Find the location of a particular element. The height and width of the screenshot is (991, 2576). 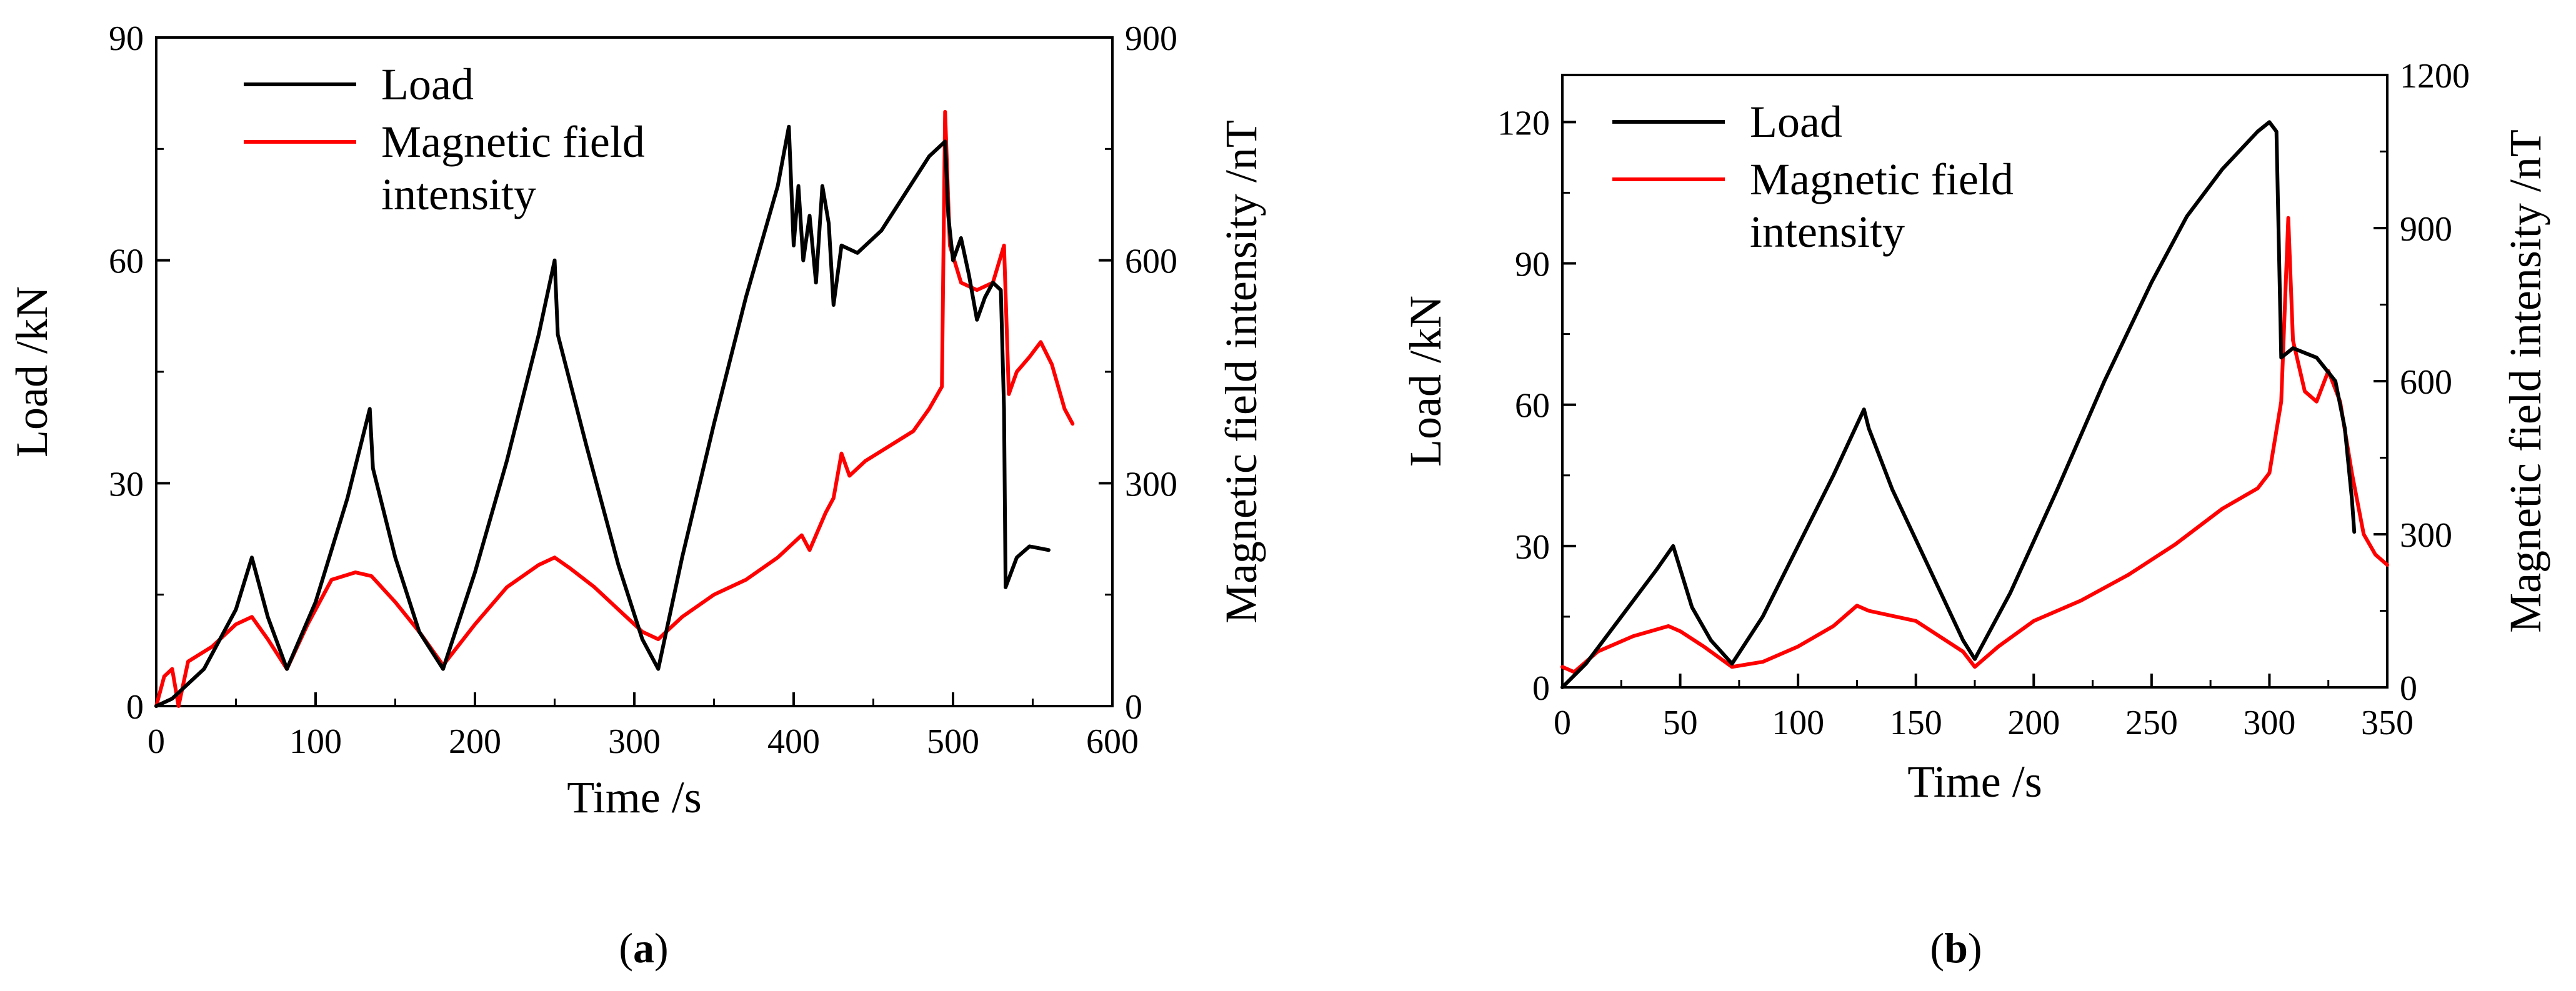

panel-a-x-tick-label: 400 is located at coordinates (793, 741).